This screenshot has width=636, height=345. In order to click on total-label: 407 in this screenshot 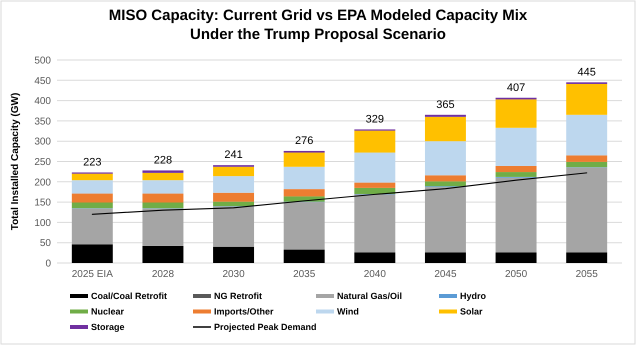, I will do `click(516, 88)`.